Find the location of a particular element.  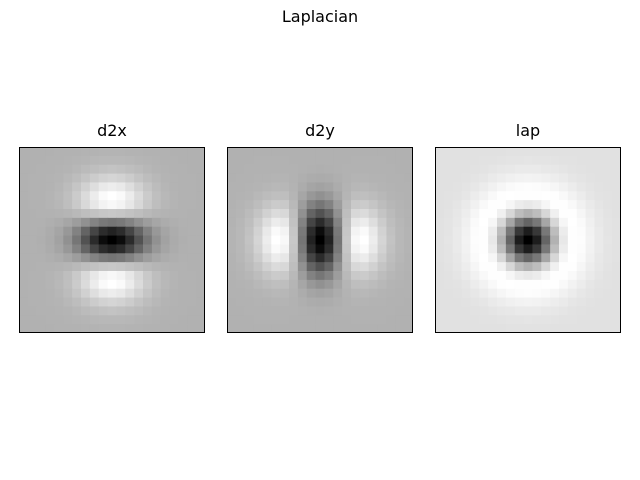

heatmap-lap is located at coordinates (528, 240).